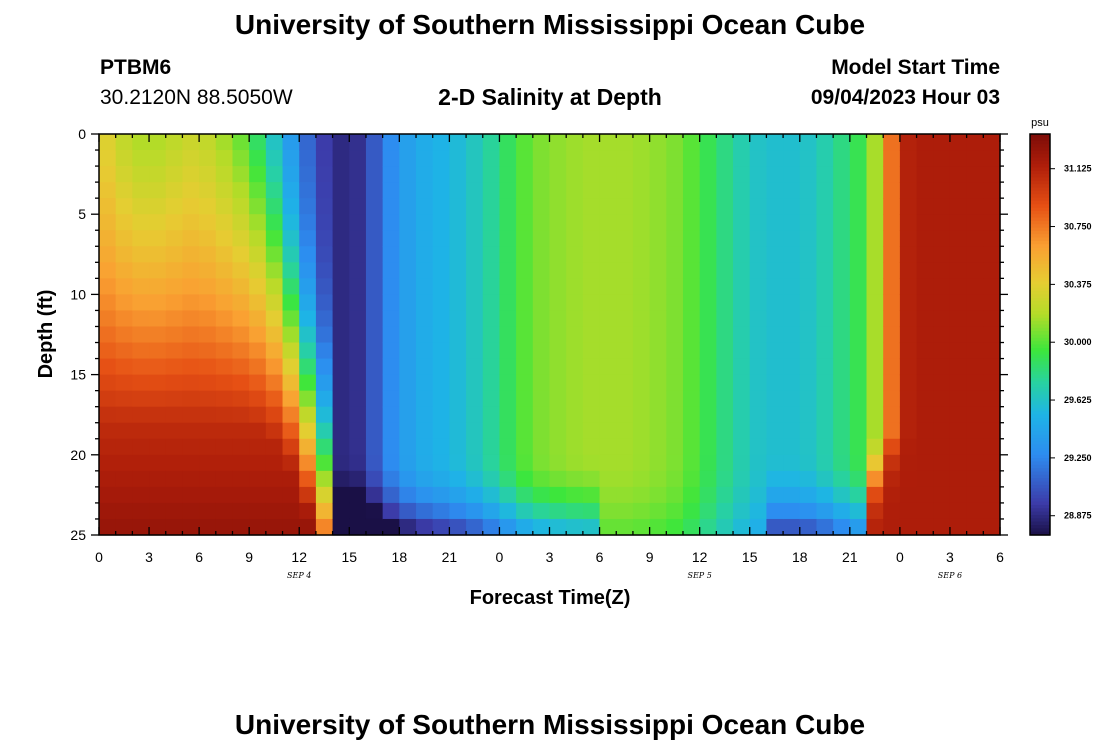 The width and height of the screenshot is (1100, 750). What do you see at coordinates (149, 557) in the screenshot?
I see `x-tick-label: 3` at bounding box center [149, 557].